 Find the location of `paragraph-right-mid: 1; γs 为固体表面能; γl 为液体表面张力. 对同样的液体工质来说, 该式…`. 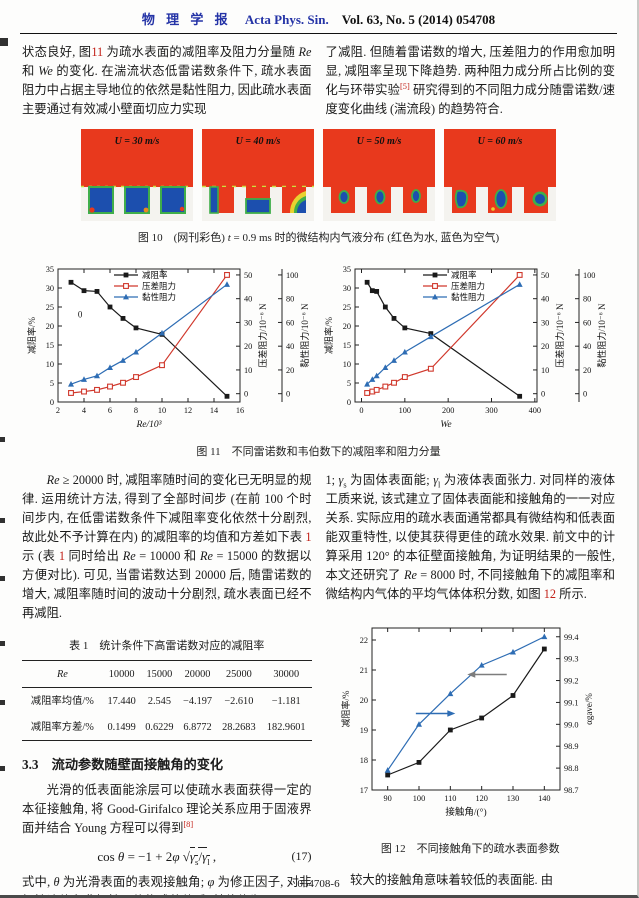

paragraph-right-mid: 1; γs 为固体表面能; γl 为液体表面张力. 对同样的液体工质来说, 该式… is located at coordinates (470, 537).